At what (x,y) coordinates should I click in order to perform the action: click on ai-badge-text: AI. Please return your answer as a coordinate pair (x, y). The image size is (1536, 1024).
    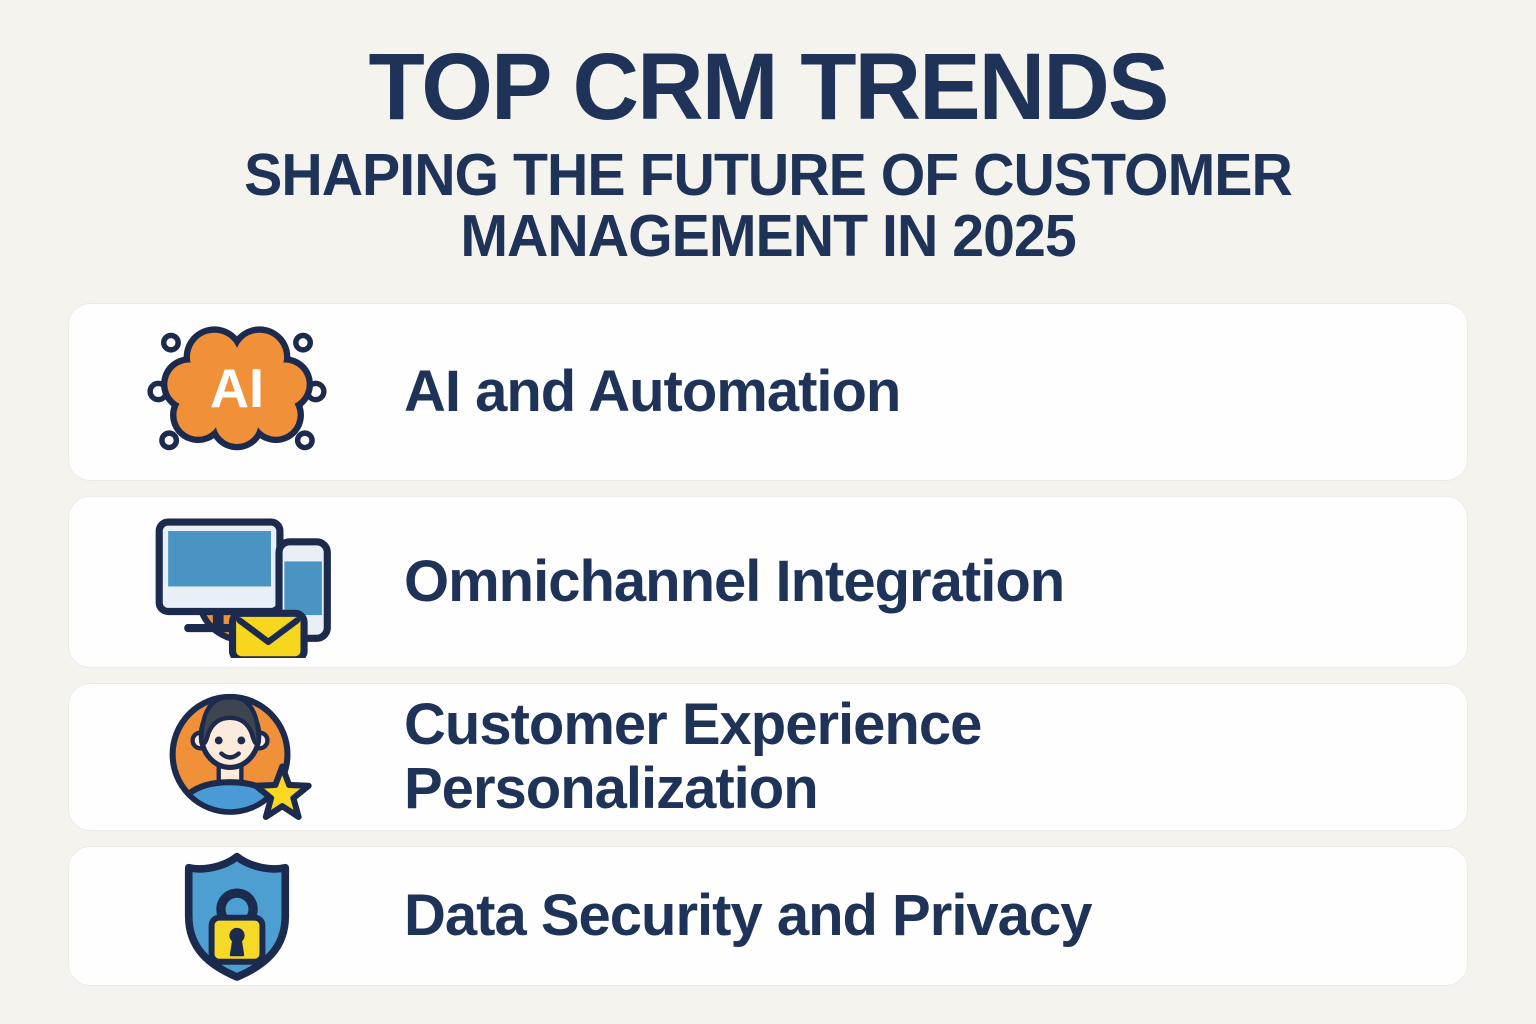
    Looking at the image, I should click on (236, 388).